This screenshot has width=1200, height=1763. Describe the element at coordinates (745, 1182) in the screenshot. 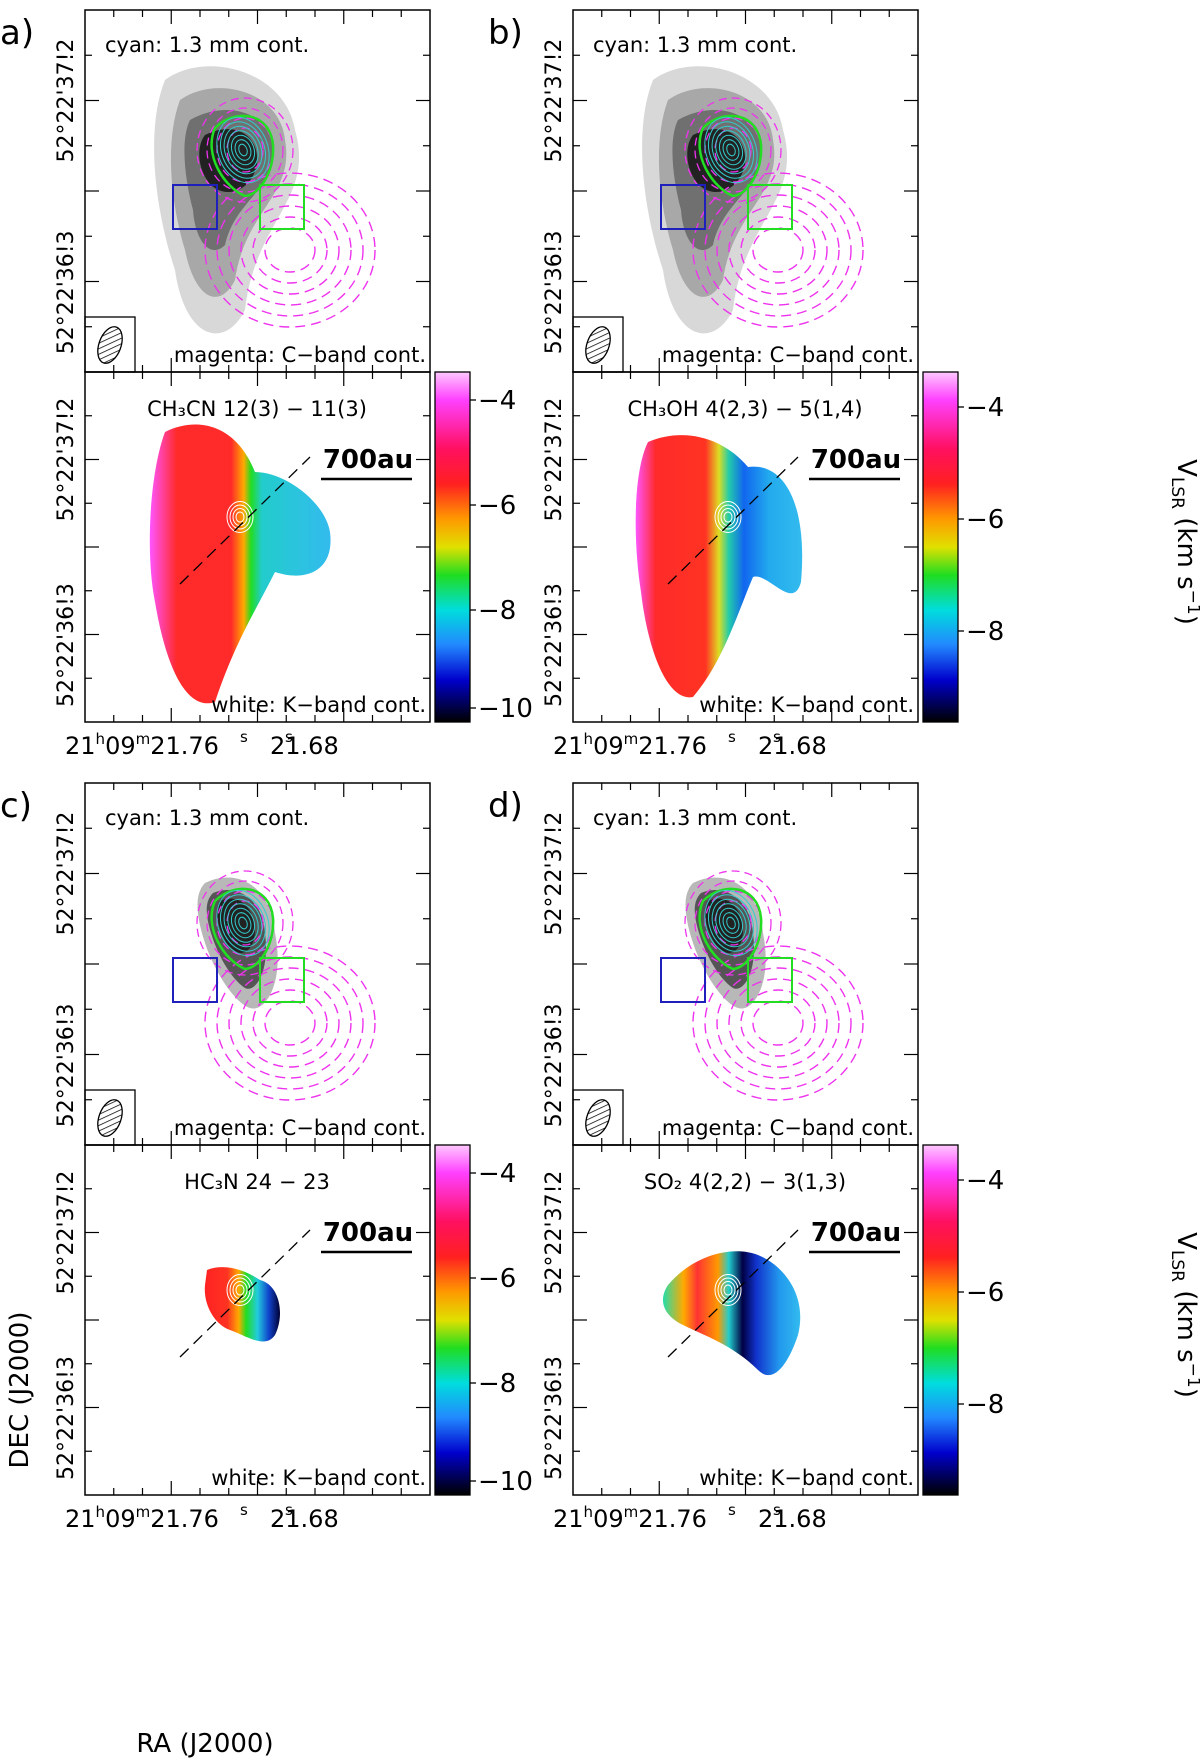

I see `molecule-label: SO₂ 4(2,2) − 3(1,3)` at that location.